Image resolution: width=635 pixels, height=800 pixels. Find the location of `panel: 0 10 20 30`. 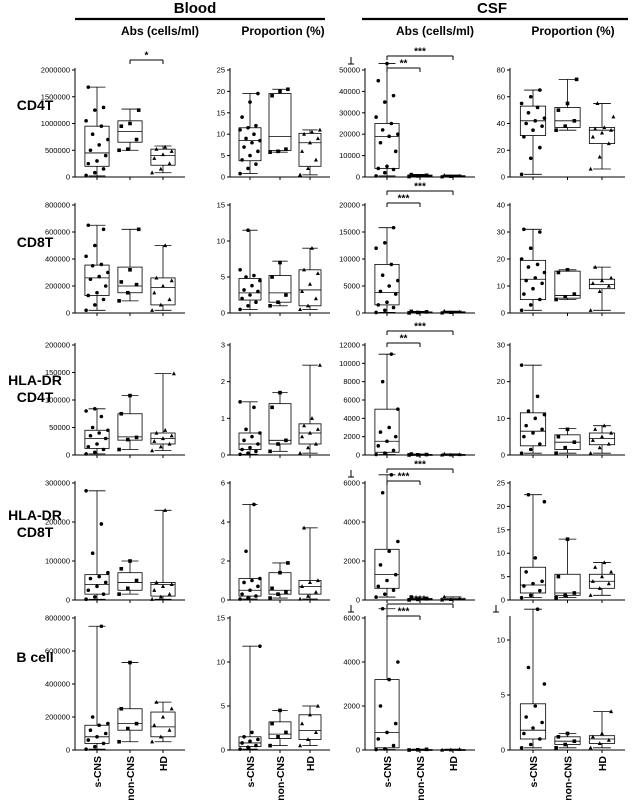

panel: 0 10 20 30 is located at coordinates (561, 400).